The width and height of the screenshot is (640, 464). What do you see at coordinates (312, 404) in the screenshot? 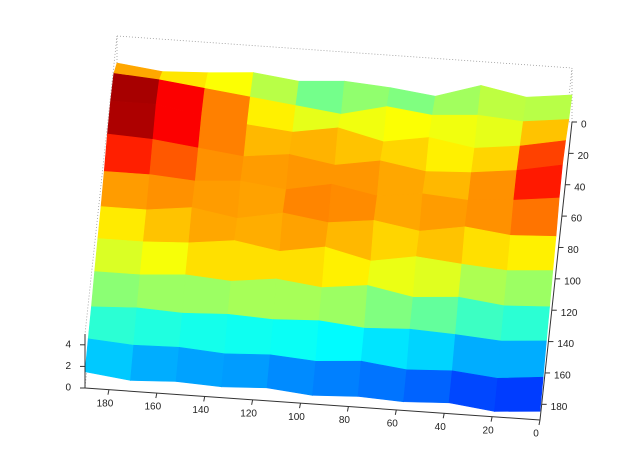
I see `x-axis` at bounding box center [312, 404].